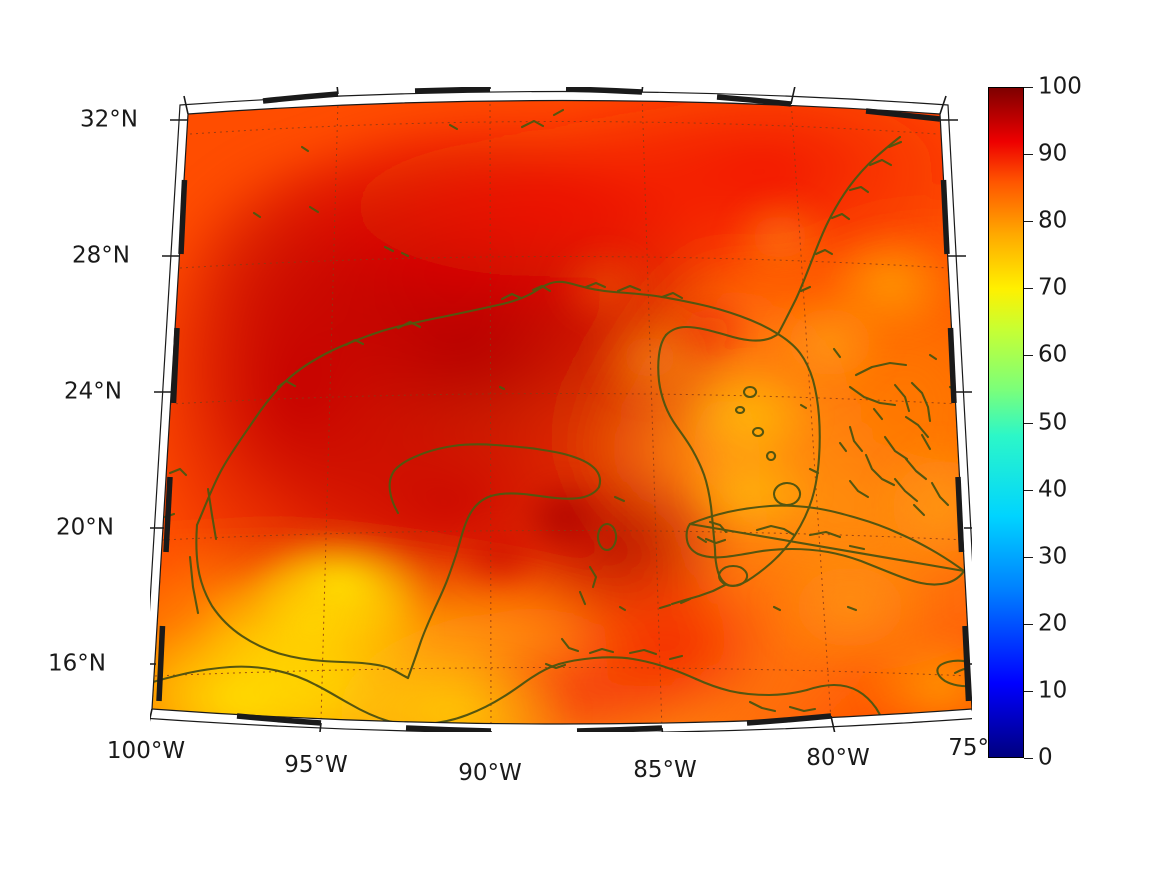 The image size is (1167, 875). What do you see at coordinates (109, 119) in the screenshot?
I see `lat-tick-label-32: 32°N` at bounding box center [109, 119].